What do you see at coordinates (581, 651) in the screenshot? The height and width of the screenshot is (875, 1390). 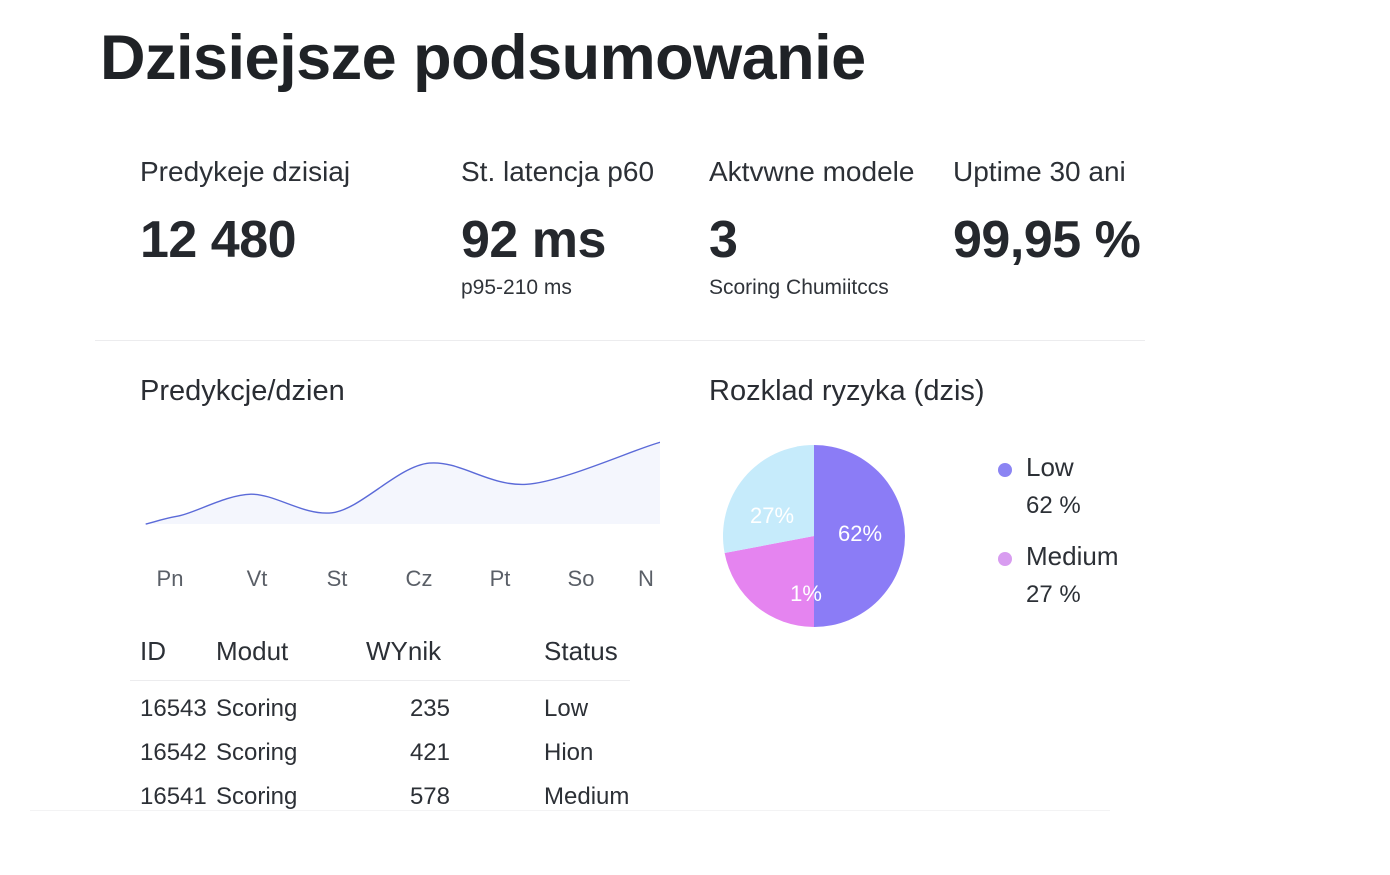 I see `table-header-status: Status` at bounding box center [581, 651].